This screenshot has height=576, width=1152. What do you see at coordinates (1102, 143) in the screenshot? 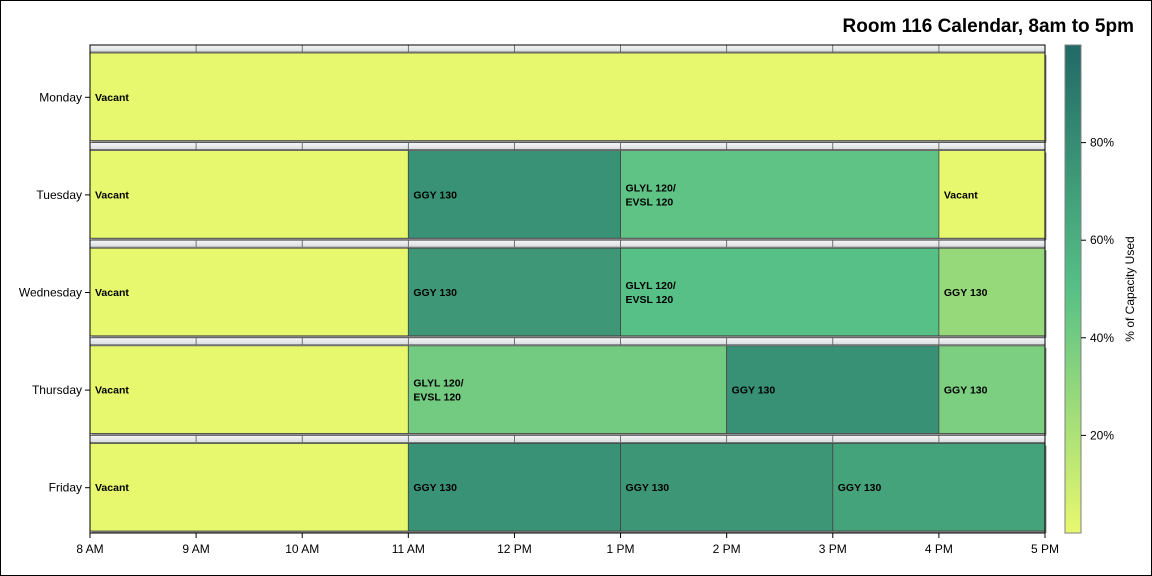
I see `colorbar-tick-label: 80%` at bounding box center [1102, 143].